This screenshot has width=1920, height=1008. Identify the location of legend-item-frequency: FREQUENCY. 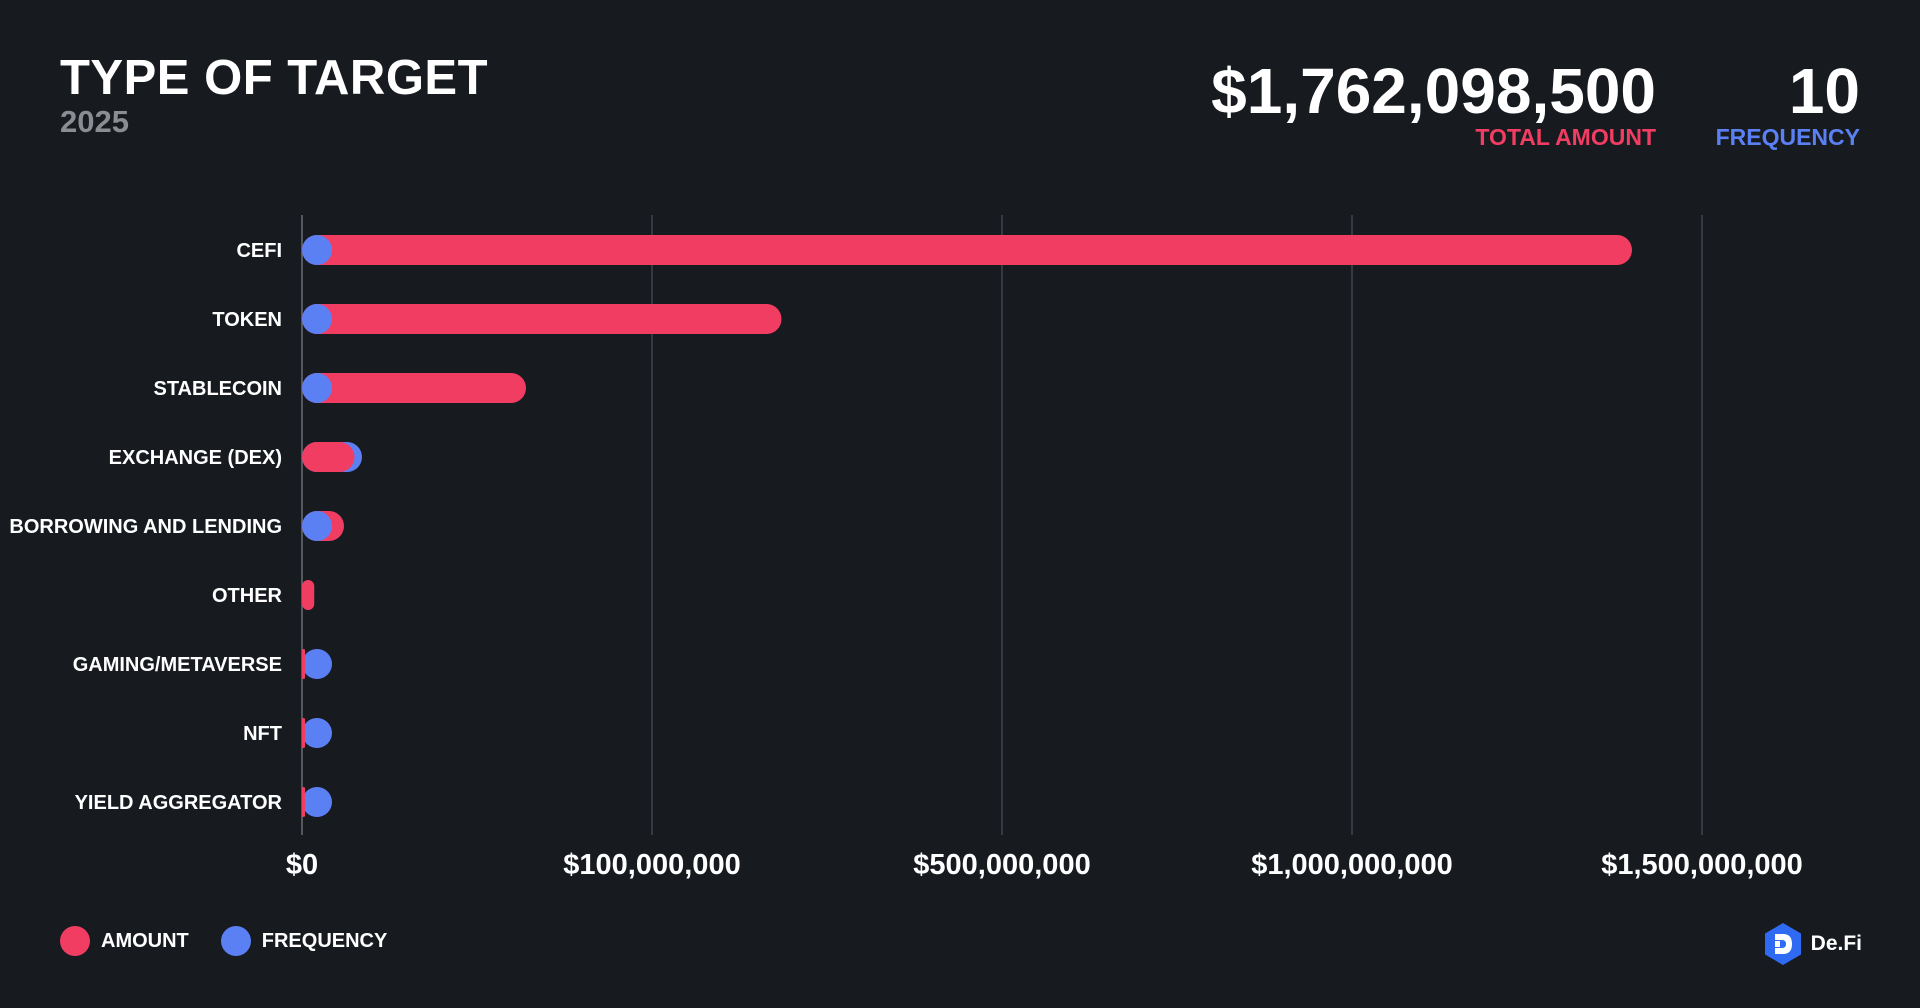
(304, 941).